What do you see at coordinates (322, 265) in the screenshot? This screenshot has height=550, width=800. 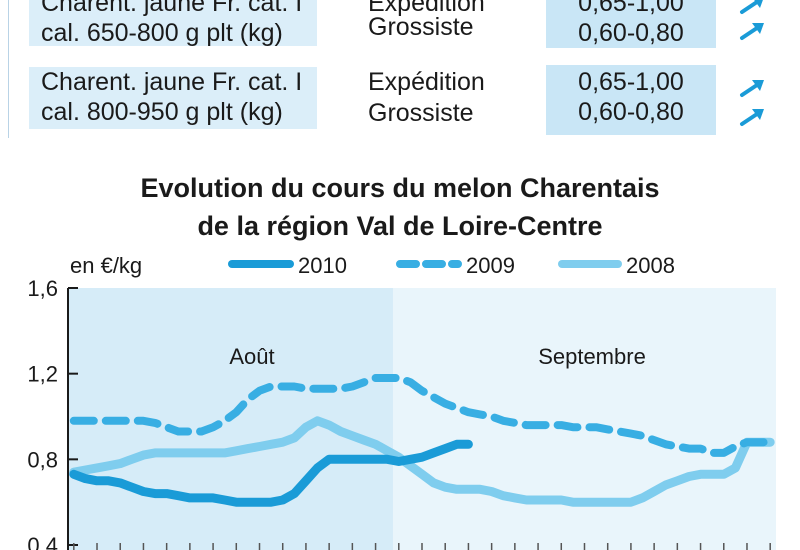 I see `legend-label-2010: 2010` at bounding box center [322, 265].